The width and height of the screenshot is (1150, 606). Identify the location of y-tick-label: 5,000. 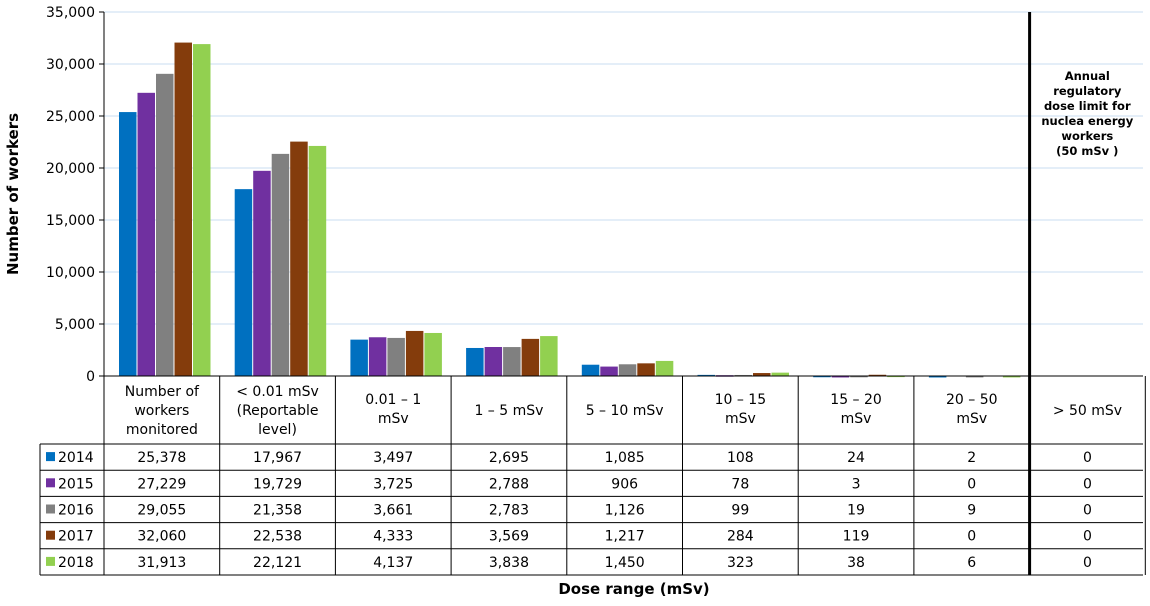
(75, 325).